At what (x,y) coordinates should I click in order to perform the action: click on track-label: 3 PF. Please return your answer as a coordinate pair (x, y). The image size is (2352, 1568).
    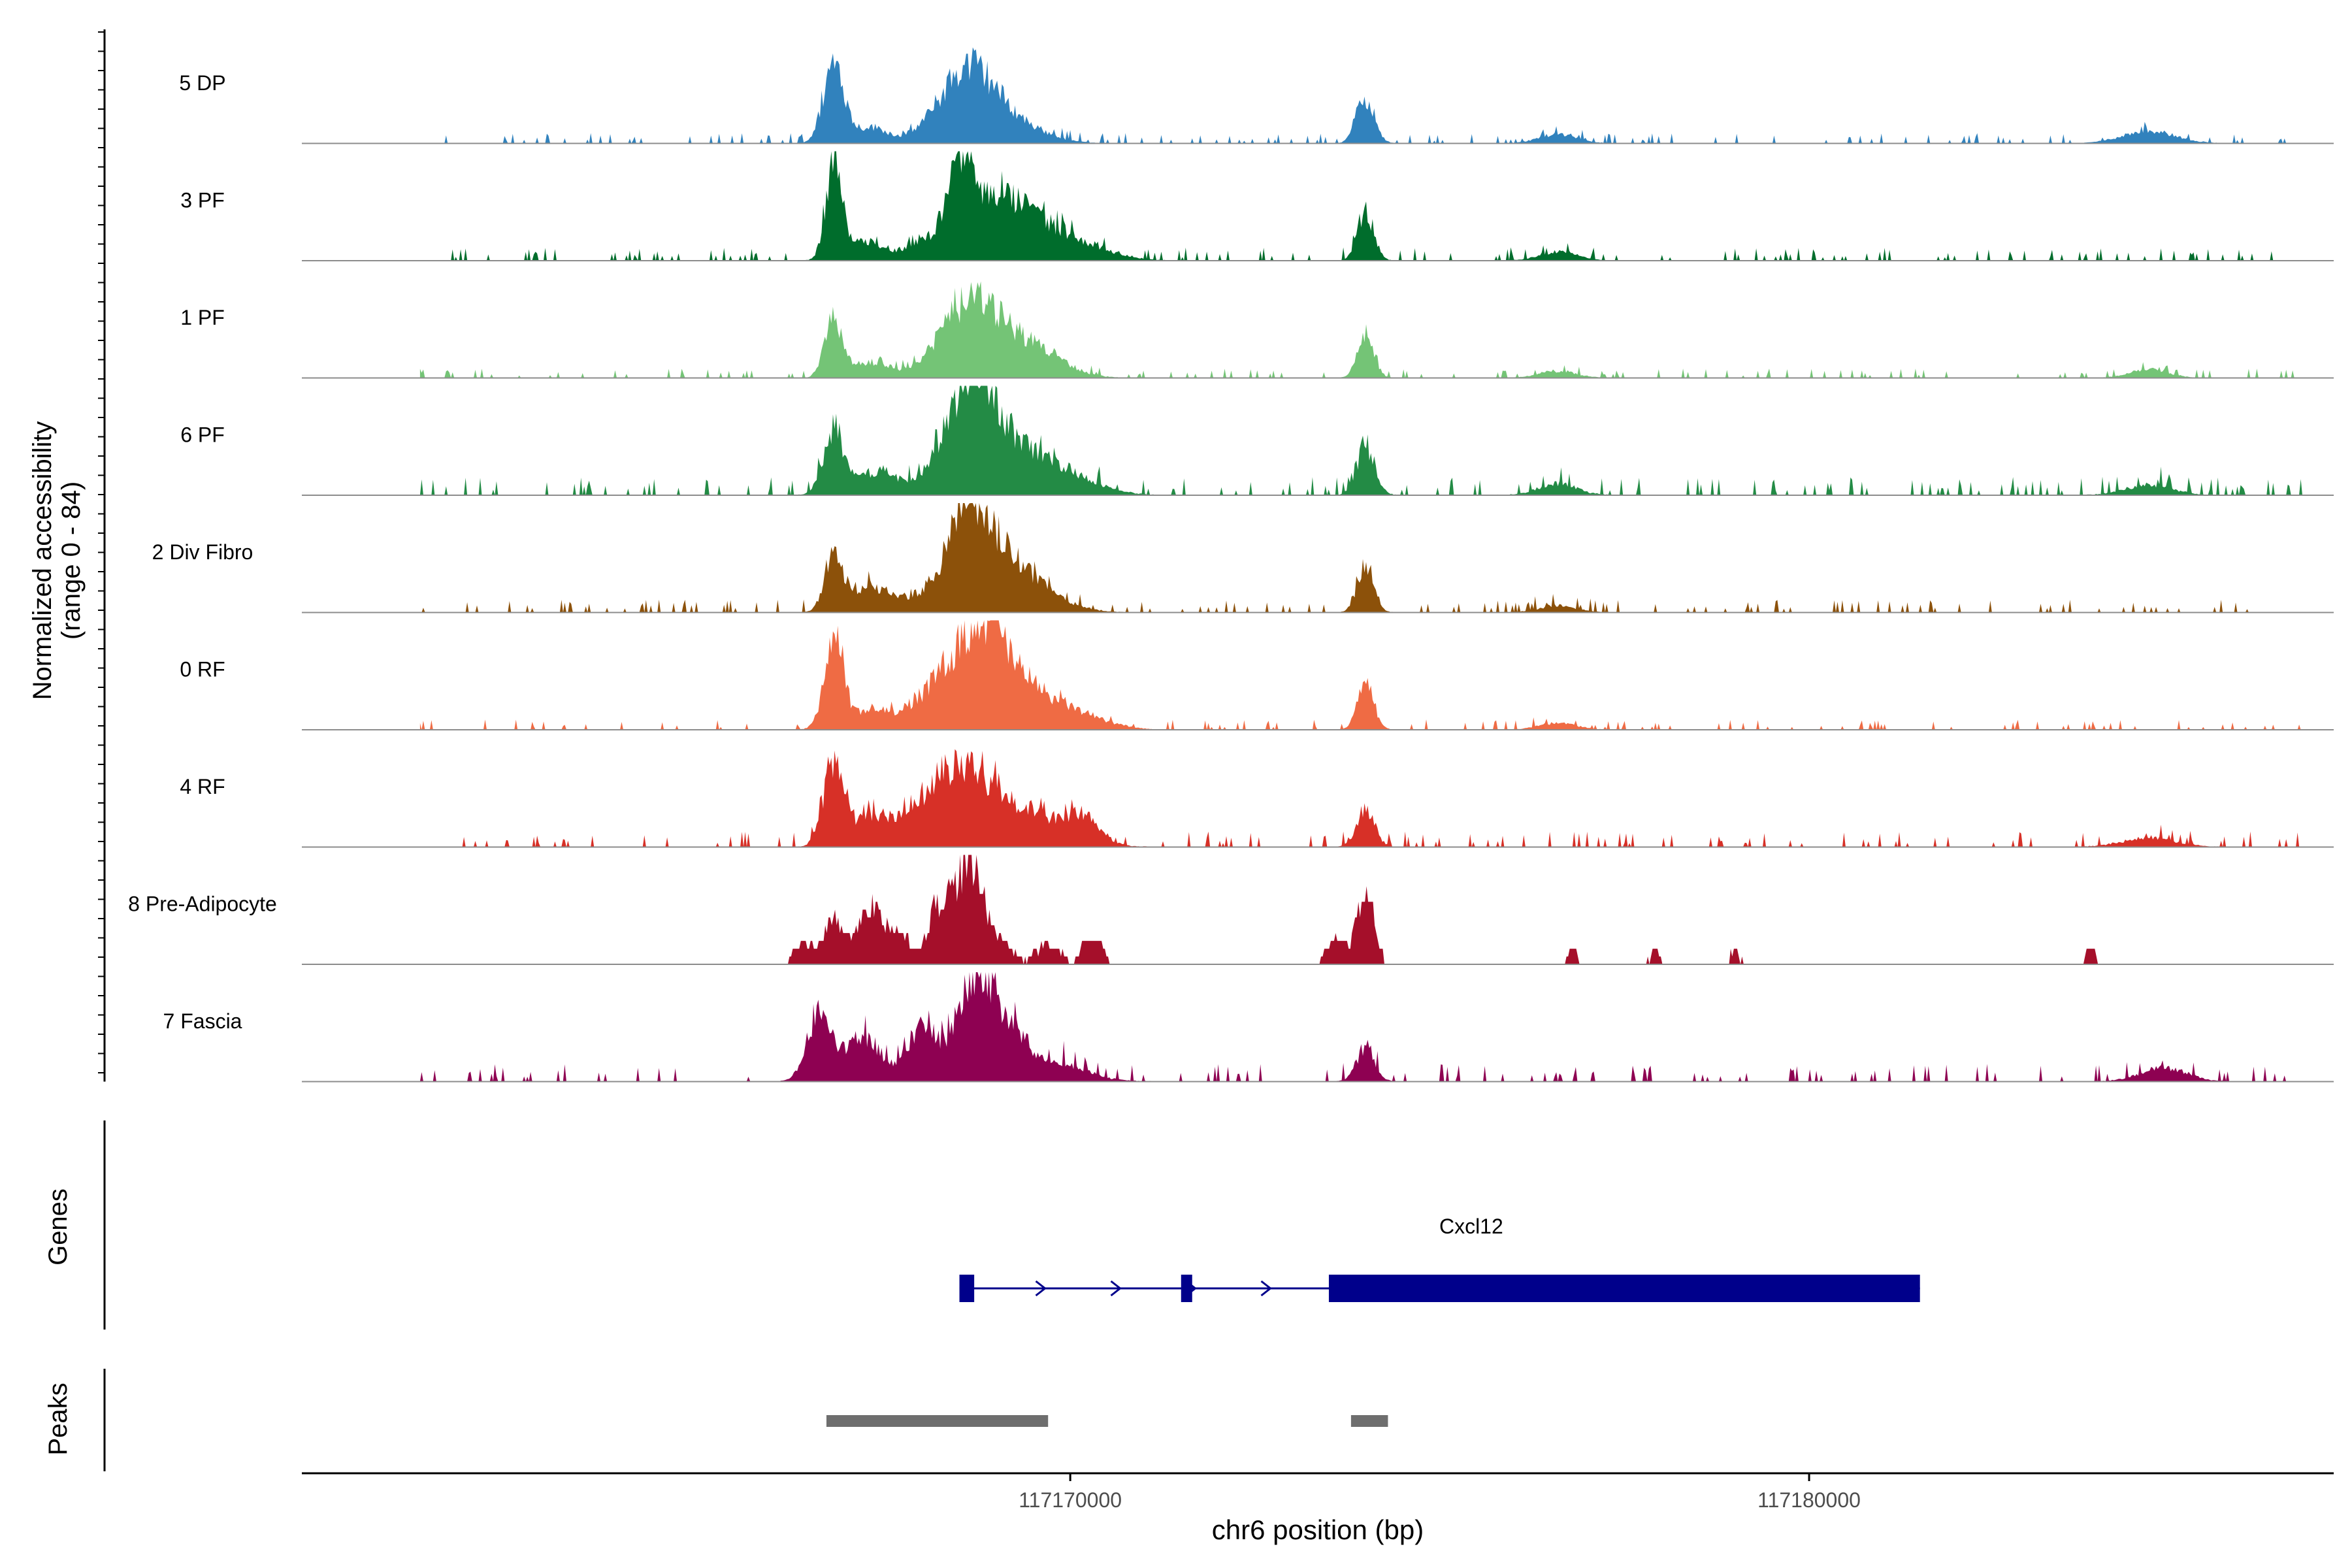
    Looking at the image, I should click on (202, 200).